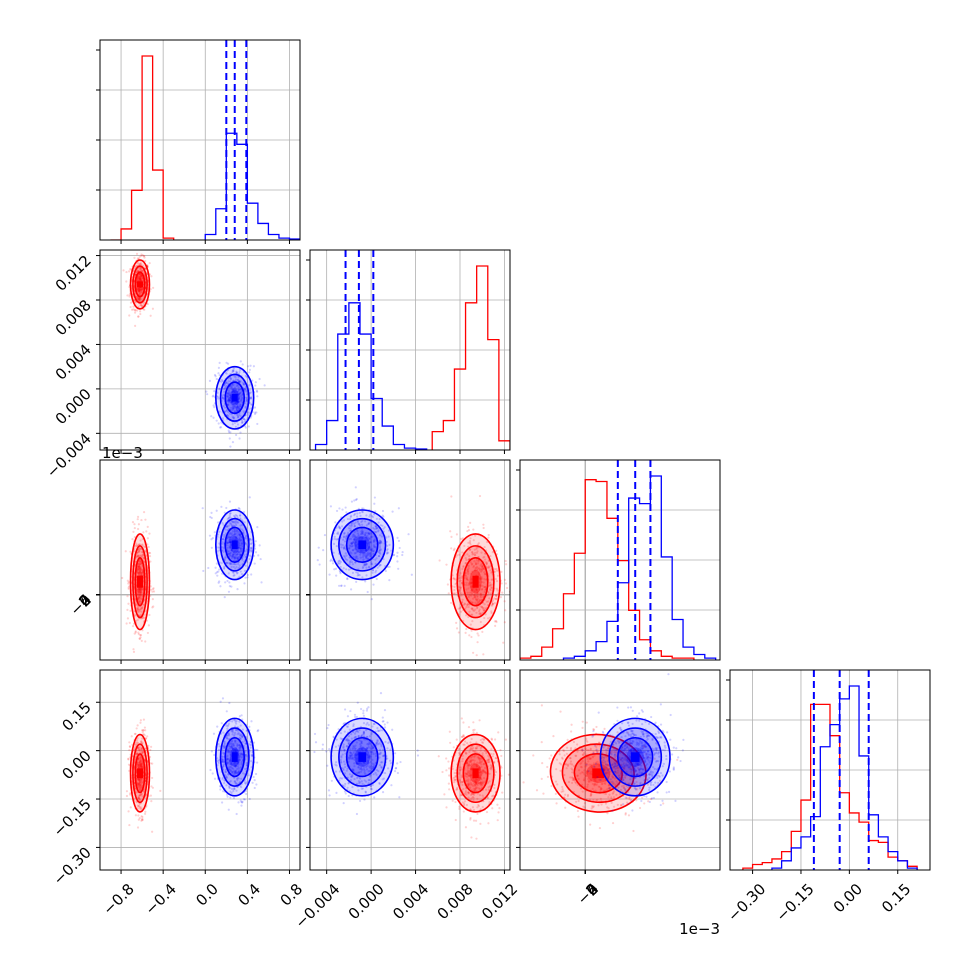 Image resolution: width=970 pixels, height=970 pixels. Describe the element at coordinates (76, 765) in the screenshot. I see `y-tick-label: 0.00` at that location.